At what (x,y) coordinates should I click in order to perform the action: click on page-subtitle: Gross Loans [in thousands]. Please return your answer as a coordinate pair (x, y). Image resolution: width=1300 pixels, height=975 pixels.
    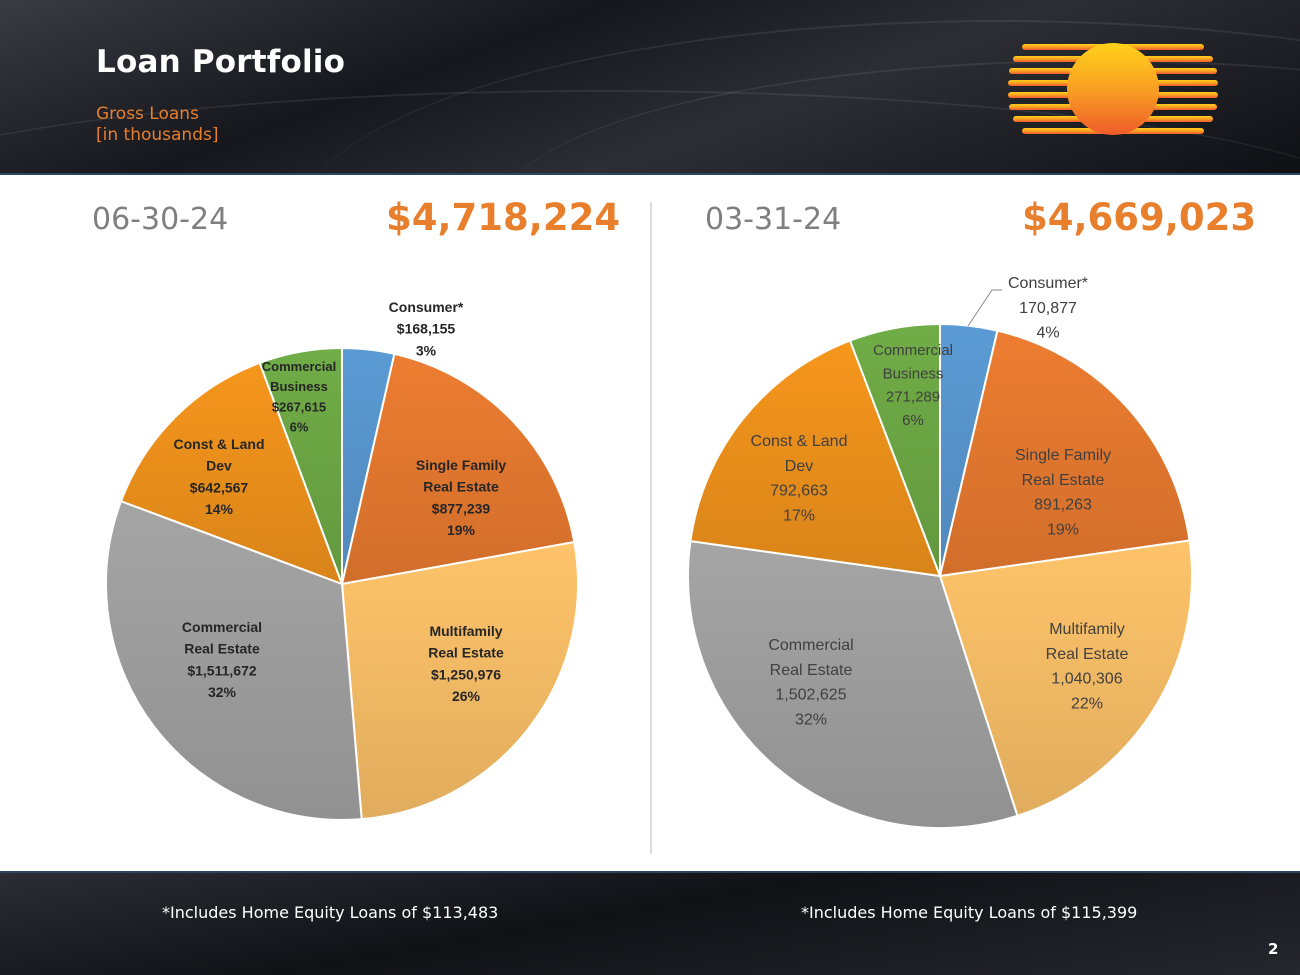
    Looking at the image, I should click on (157, 125).